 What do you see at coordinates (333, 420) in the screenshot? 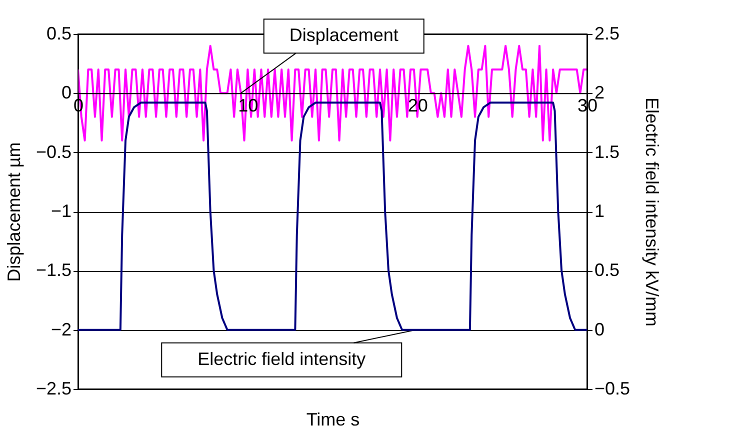
I see `x-axis-title: Time s` at bounding box center [333, 420].